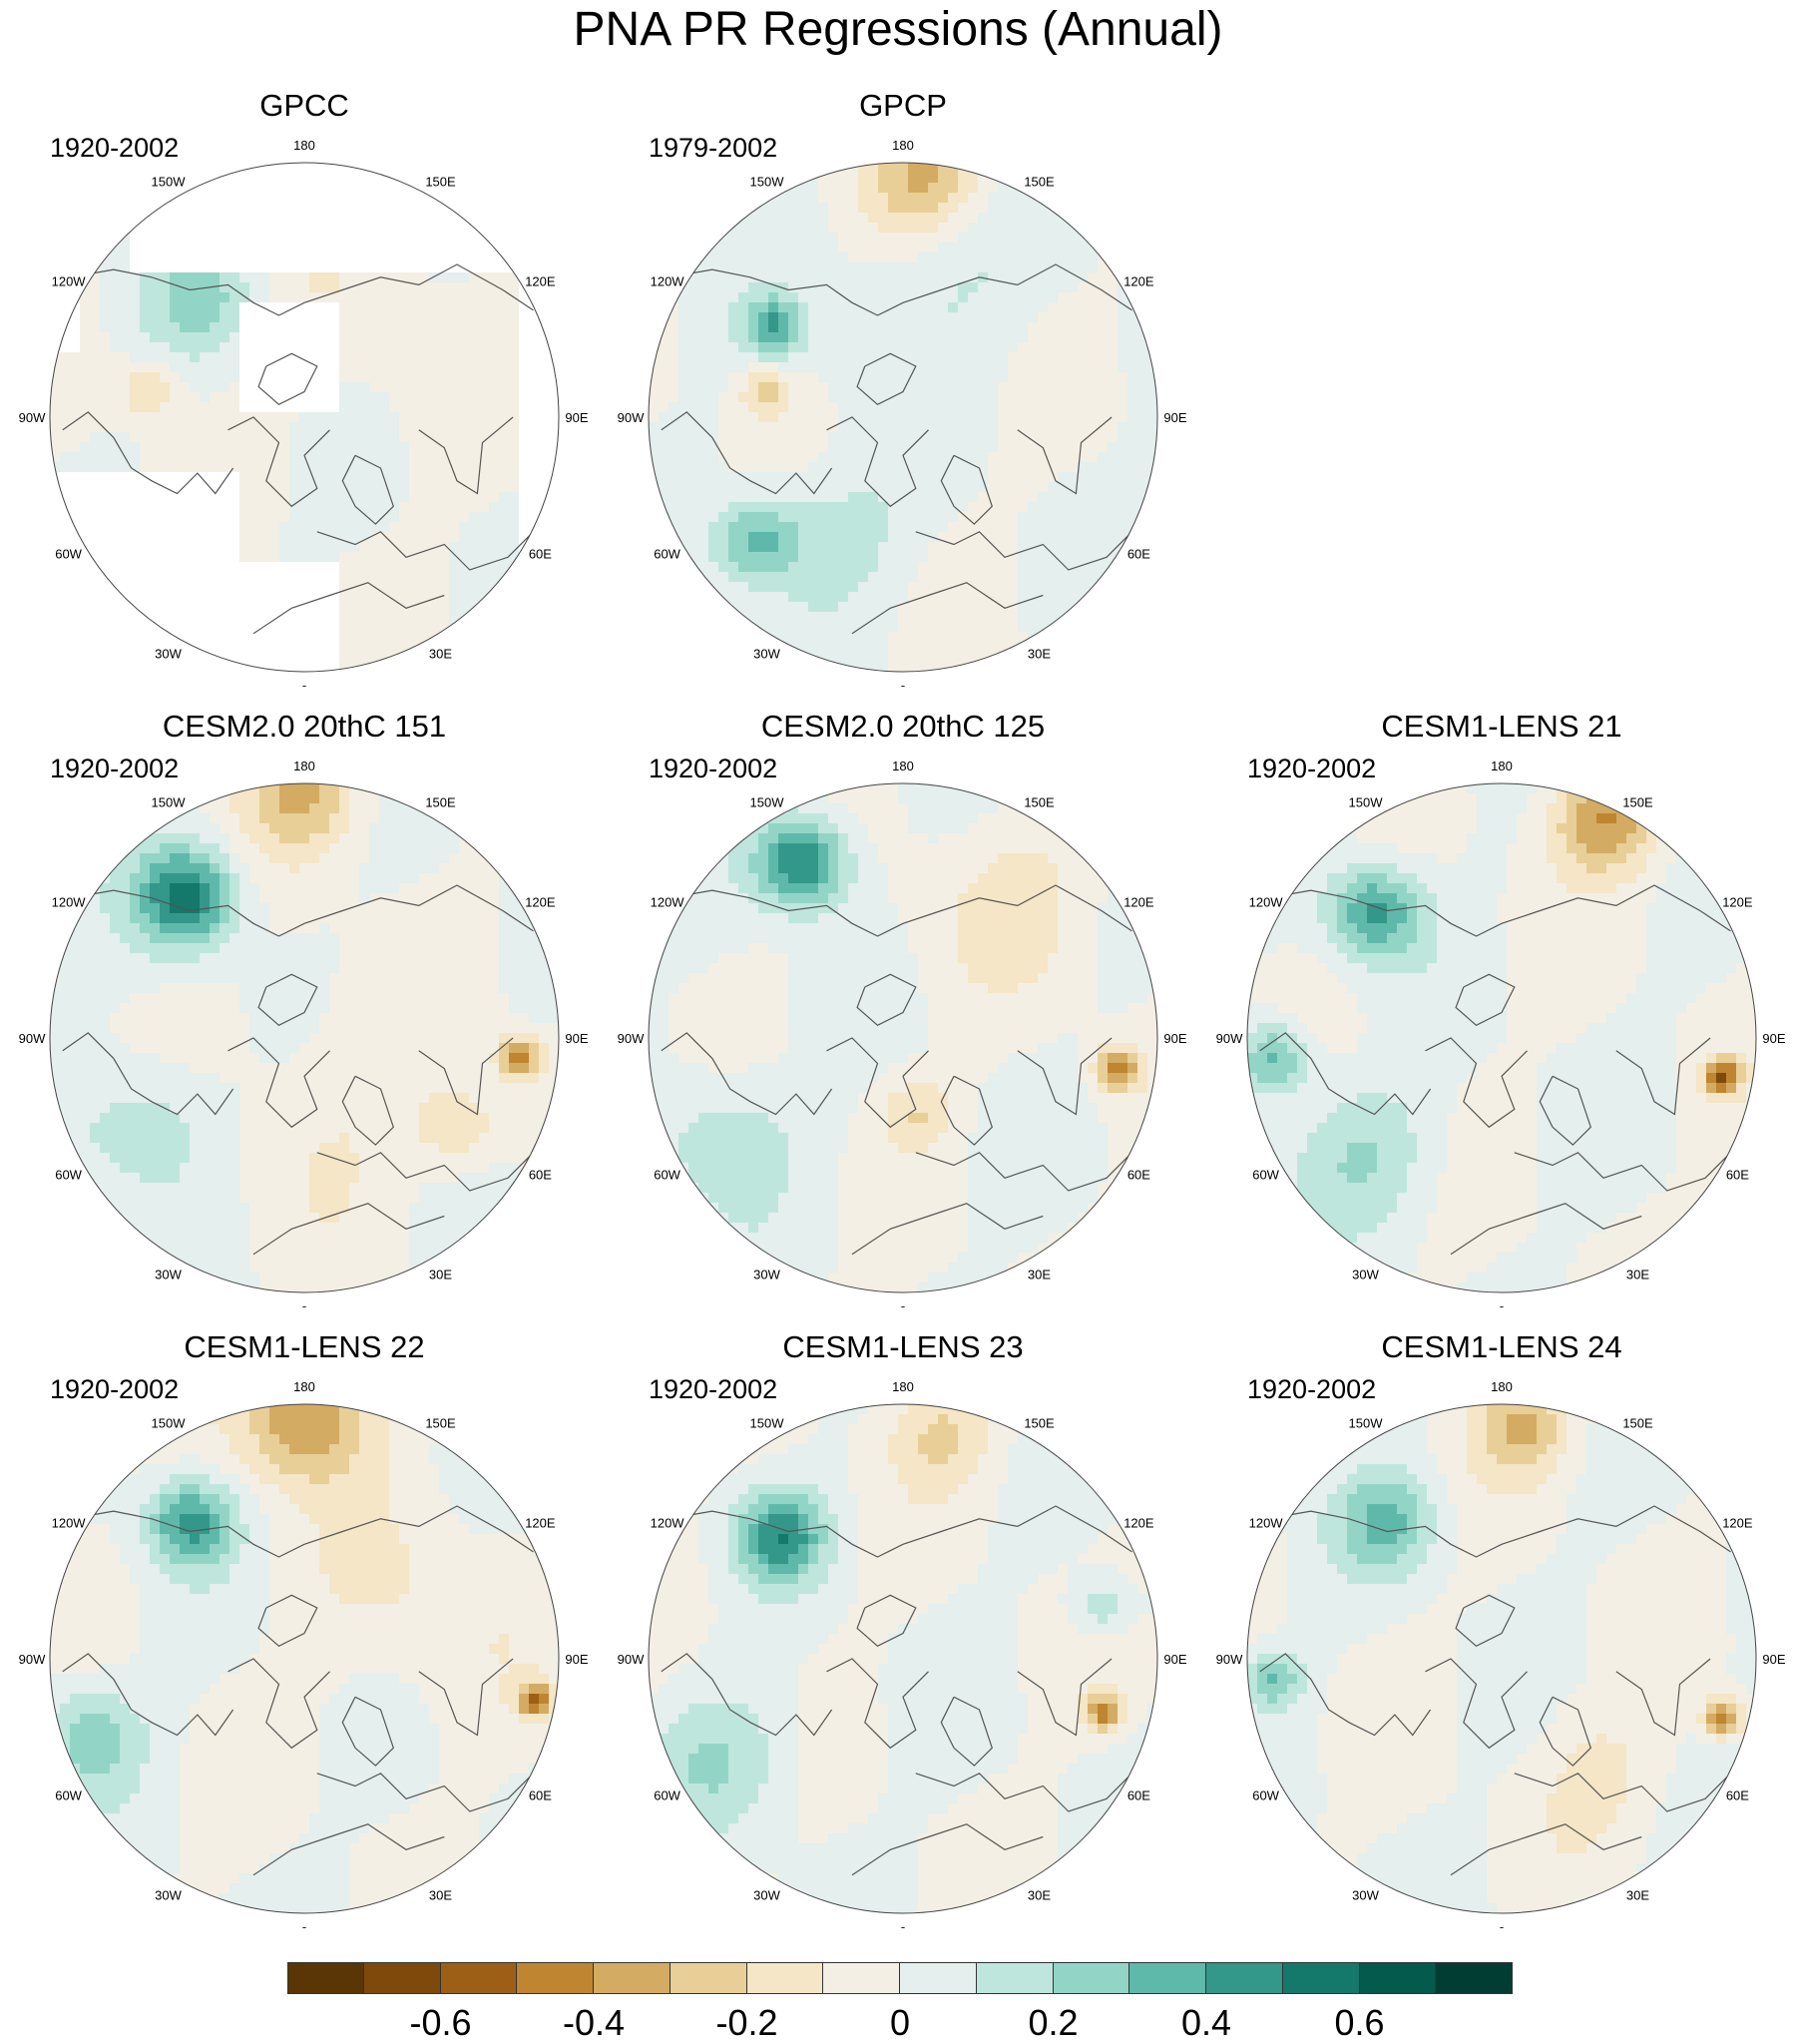 The height and width of the screenshot is (2044, 1796). I want to click on colorbar, so click(900, 1978).